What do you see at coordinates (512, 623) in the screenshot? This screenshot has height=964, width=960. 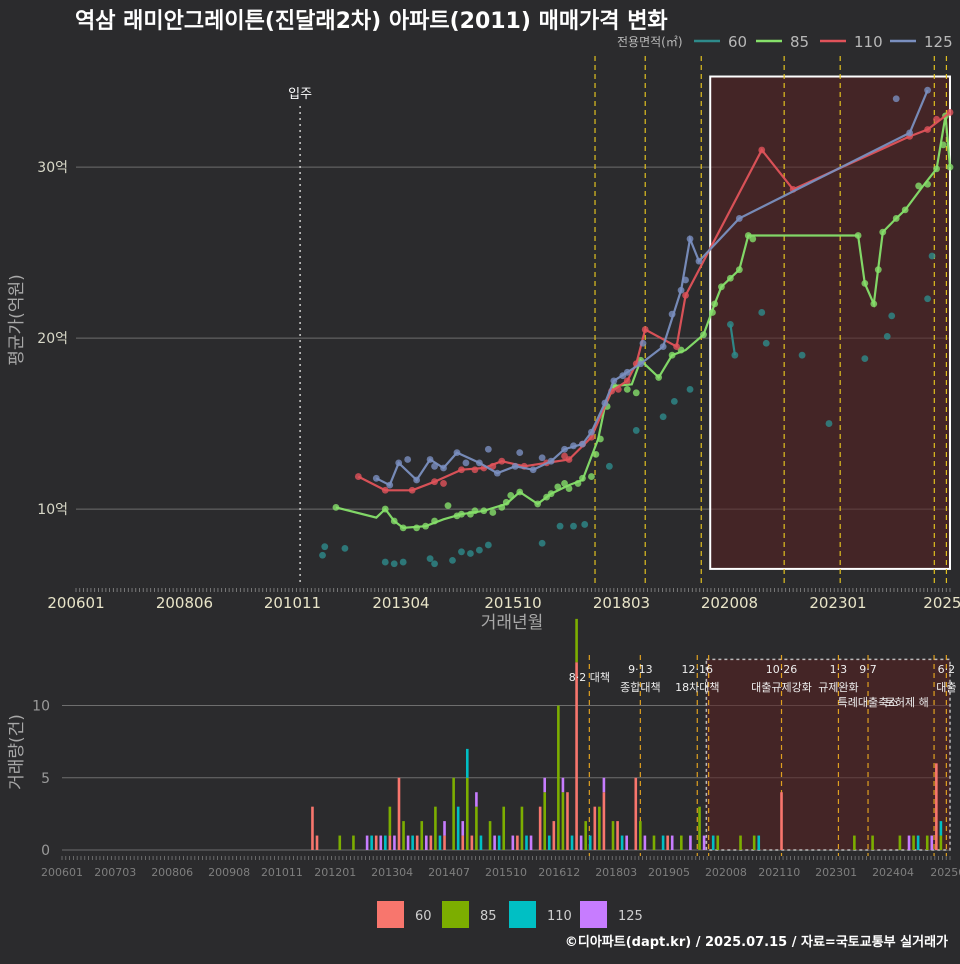 I see `x-axis-title: 거래년월` at bounding box center [512, 623].